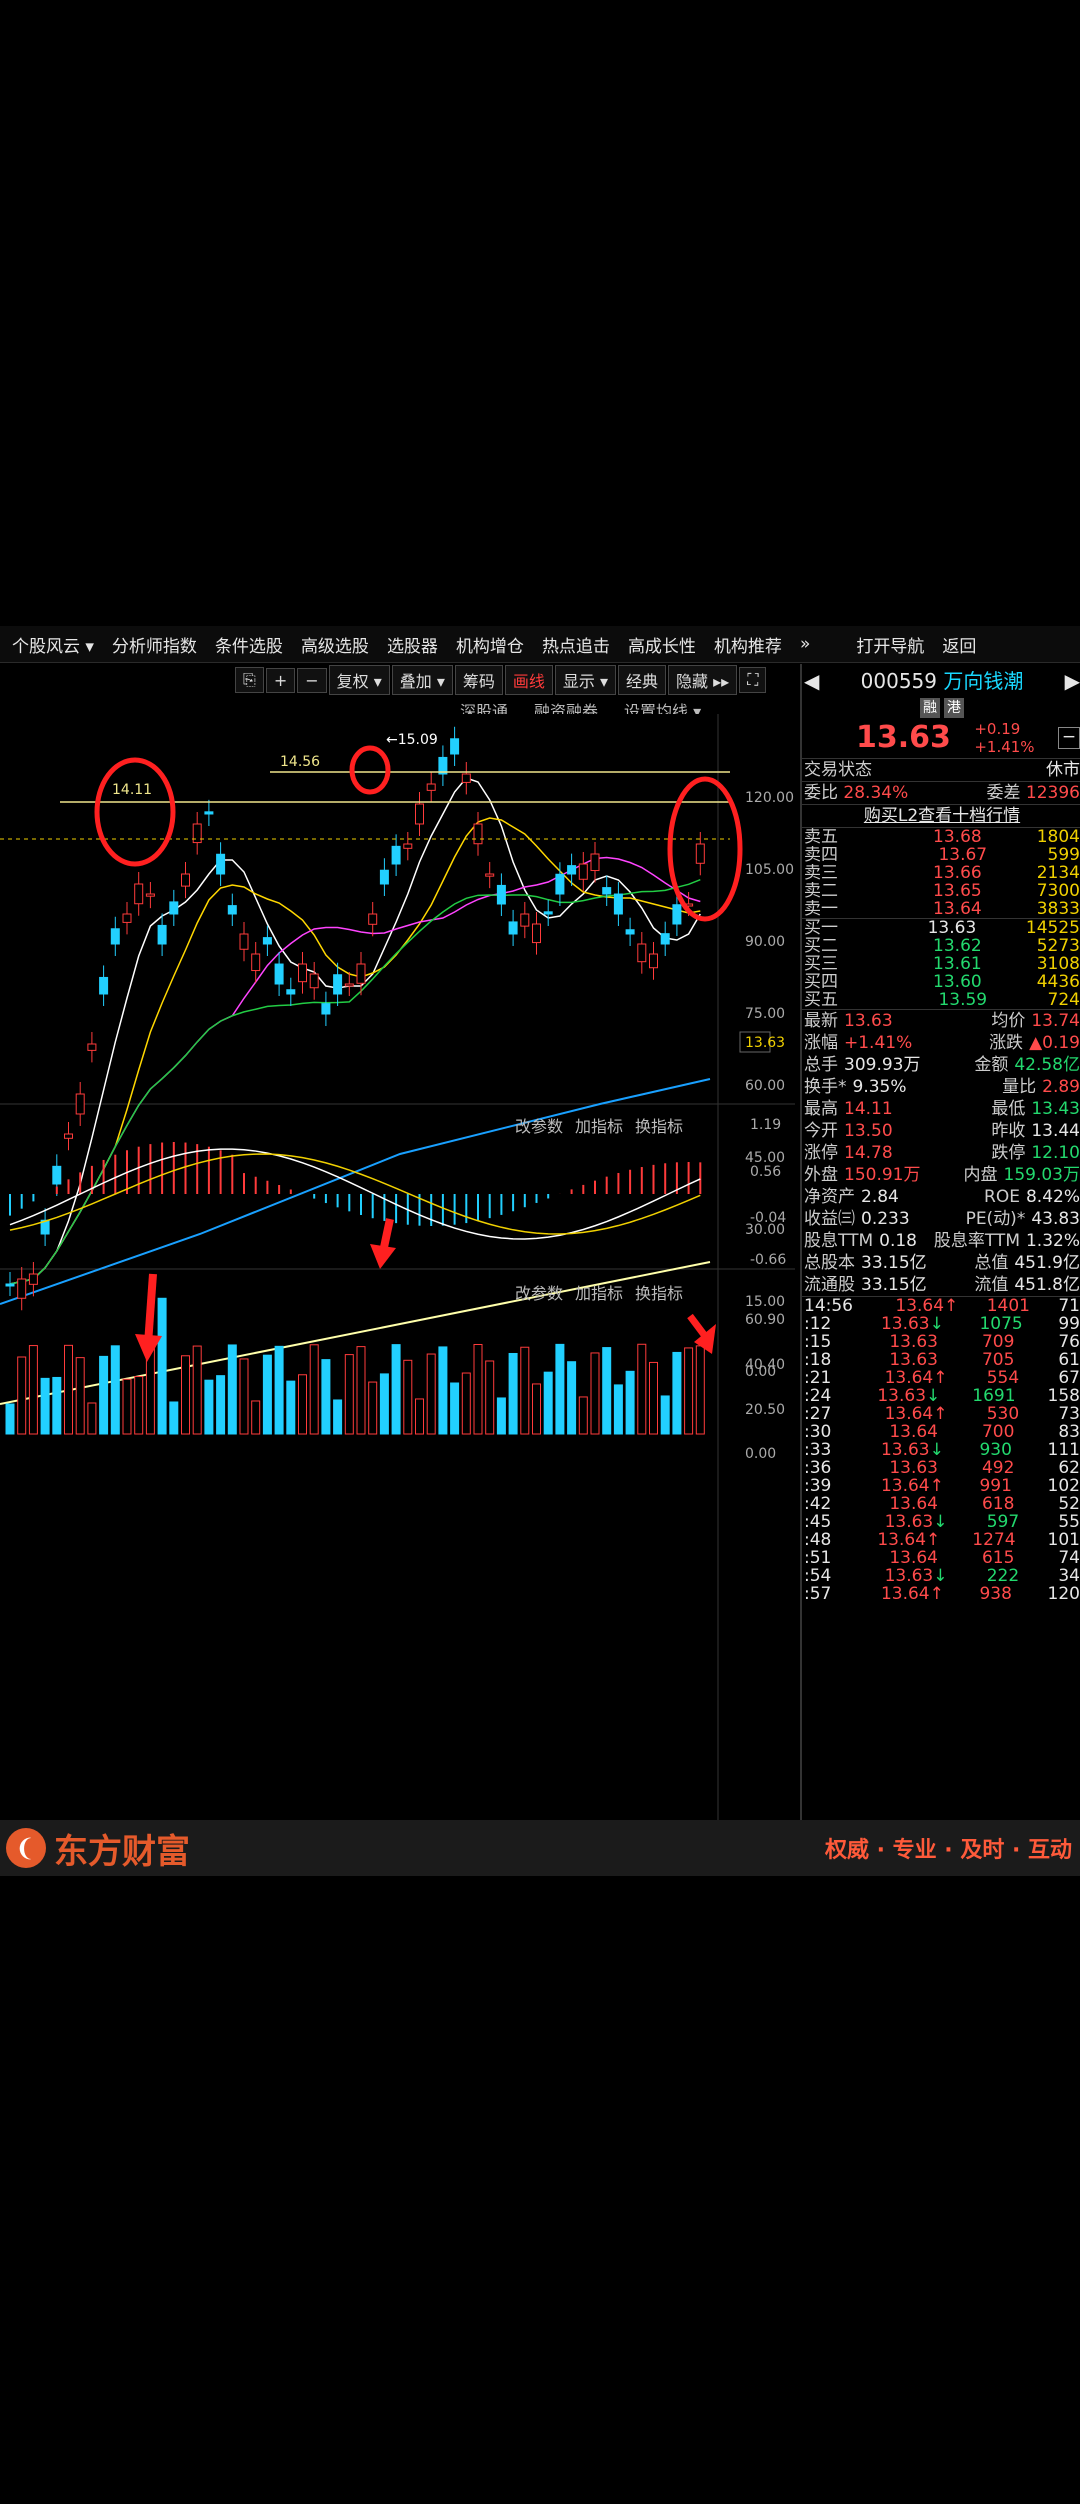  Describe the element at coordinates (959, 646) in the screenshot. I see `menu-back: 返回` at that location.